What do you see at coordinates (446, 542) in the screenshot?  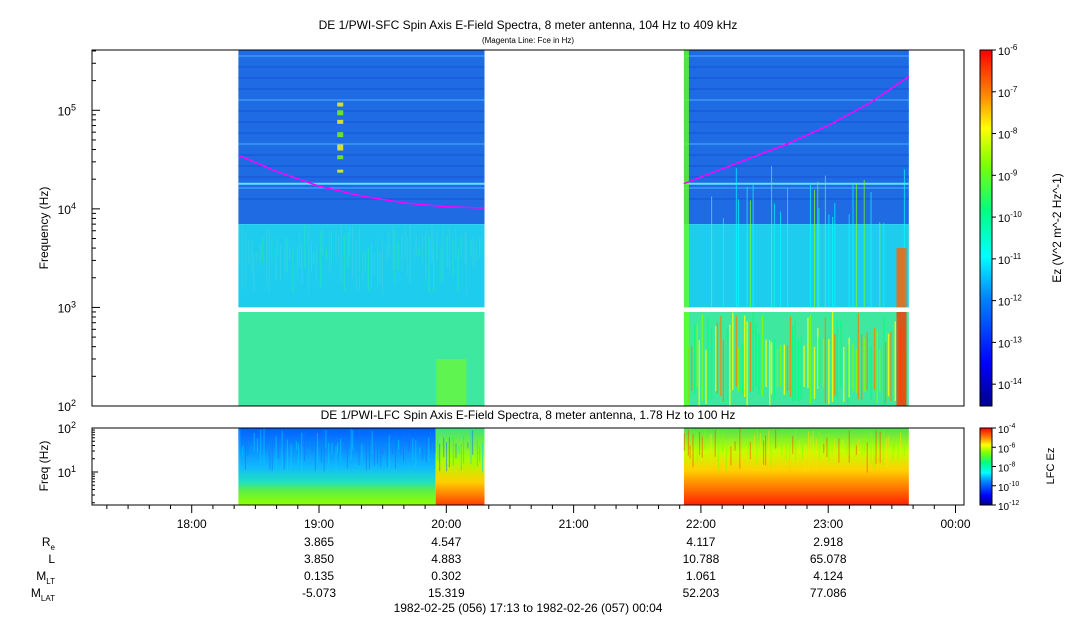 I see `ephemeris-value: 4.547` at bounding box center [446, 542].